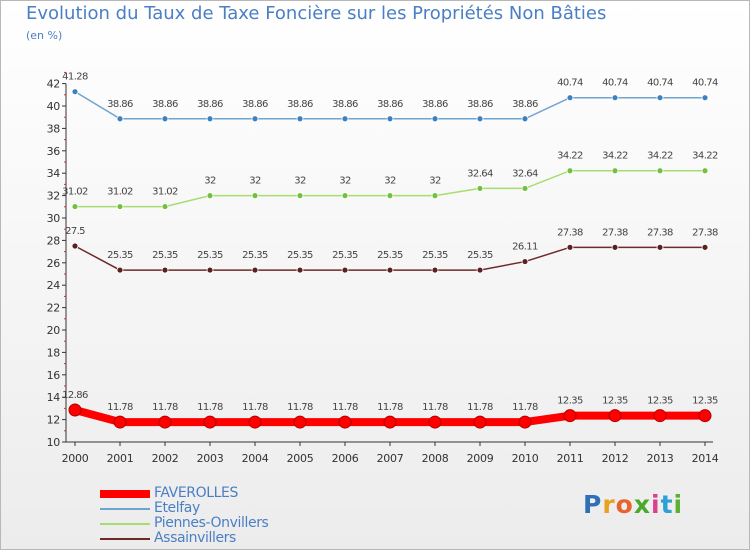 The width and height of the screenshot is (750, 550). I want to click on x-tick-label: 2005, so click(300, 458).